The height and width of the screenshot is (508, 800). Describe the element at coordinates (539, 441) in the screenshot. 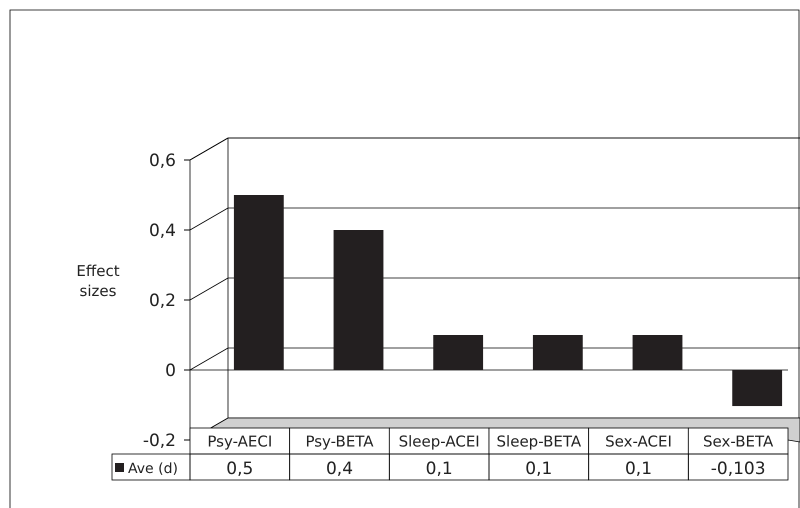

I see `x-tick-label: Sleep-BETA` at that location.